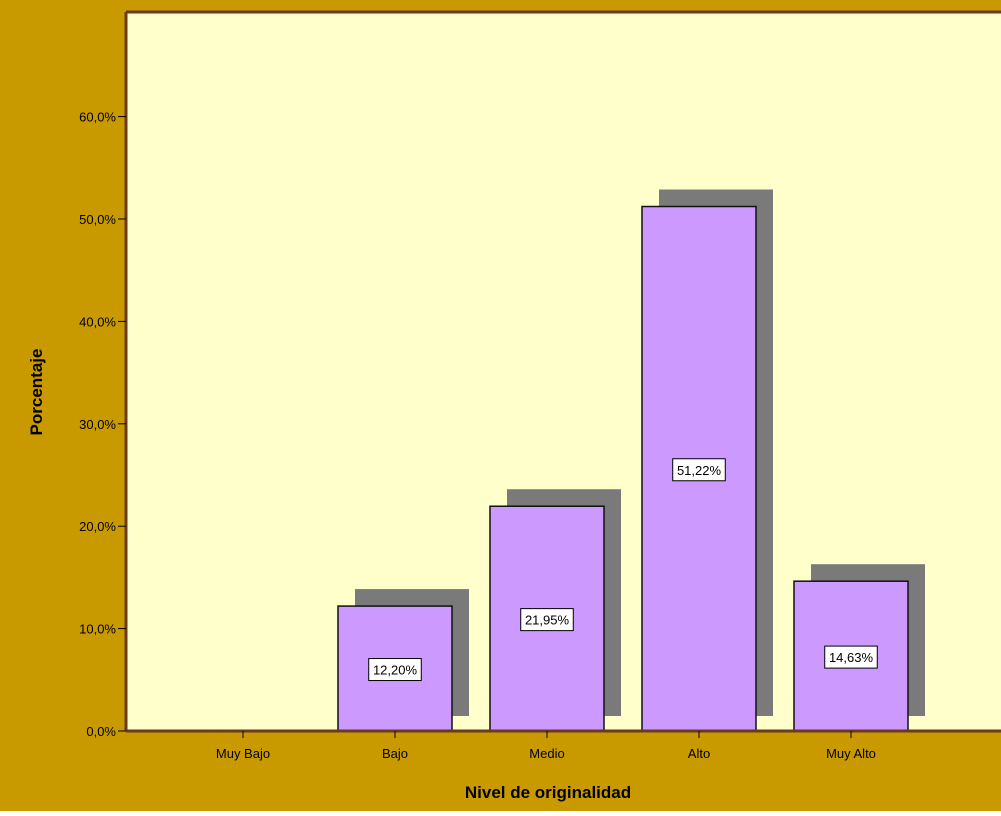 The height and width of the screenshot is (816, 1001). I want to click on data-label: 51,22%, so click(699, 470).